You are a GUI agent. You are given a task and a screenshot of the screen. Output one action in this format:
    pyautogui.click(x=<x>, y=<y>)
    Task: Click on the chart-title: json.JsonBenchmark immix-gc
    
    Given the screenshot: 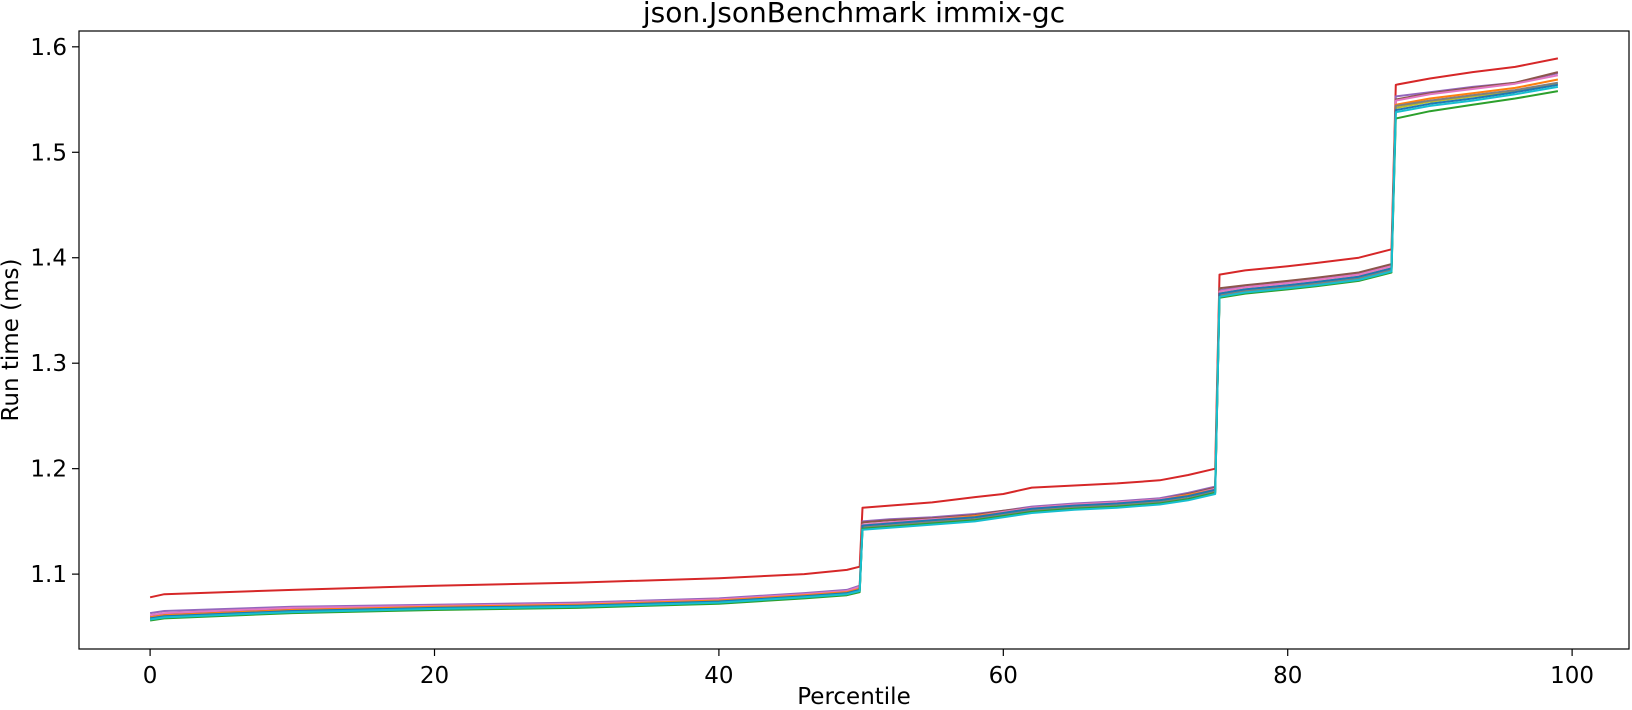 What is the action you would take?
    pyautogui.click(x=853, y=14)
    